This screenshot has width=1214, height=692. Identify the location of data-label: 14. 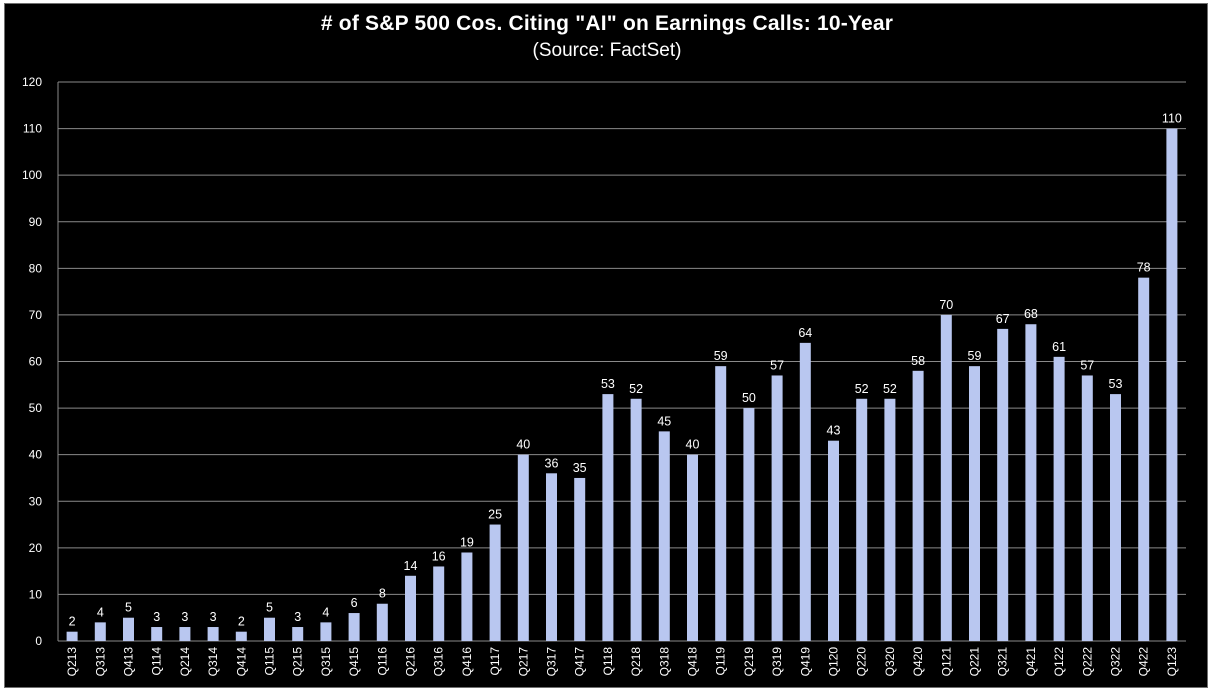
(411, 566).